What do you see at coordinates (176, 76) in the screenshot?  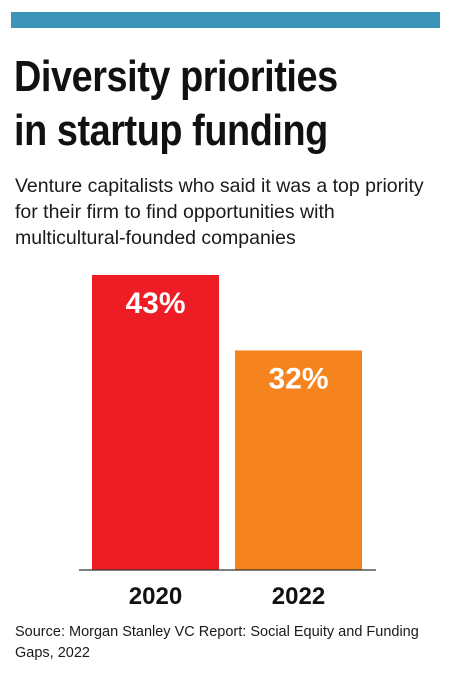 I see `title-line-1: Diversity priorities` at bounding box center [176, 76].